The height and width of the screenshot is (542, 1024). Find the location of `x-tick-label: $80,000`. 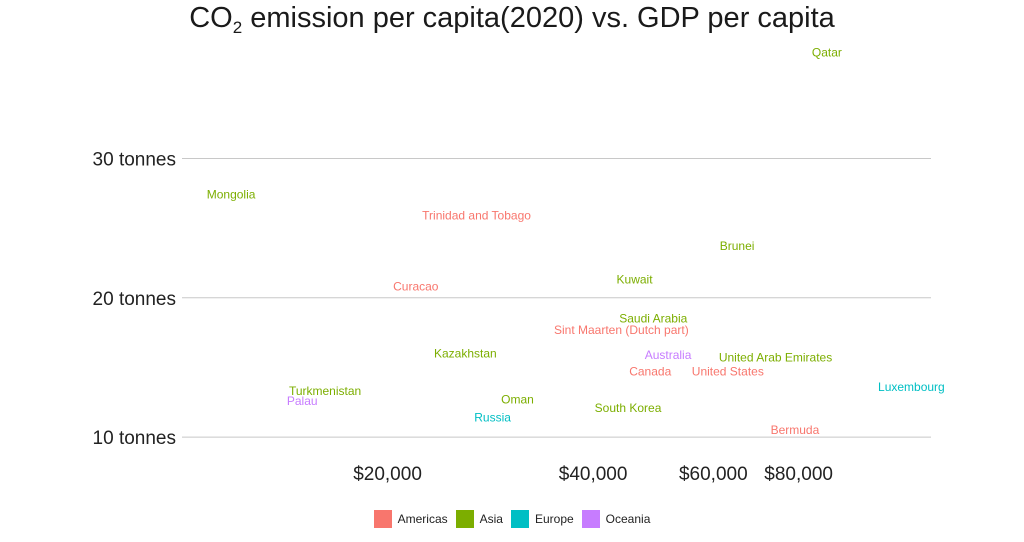

x-tick-label: $80,000 is located at coordinates (798, 474).